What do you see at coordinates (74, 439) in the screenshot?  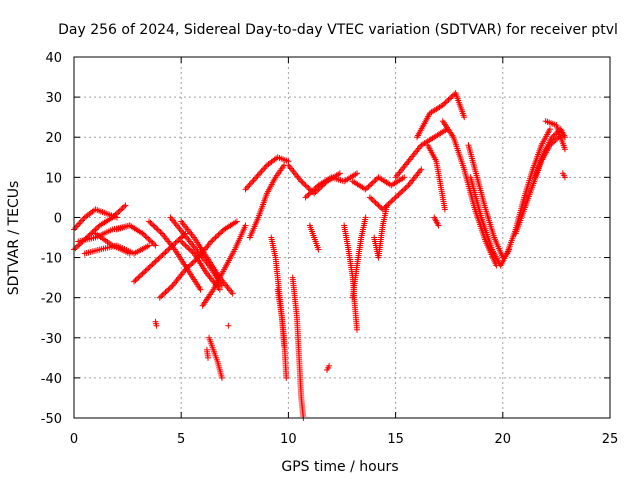 I see `x-tick-label: 0` at bounding box center [74, 439].